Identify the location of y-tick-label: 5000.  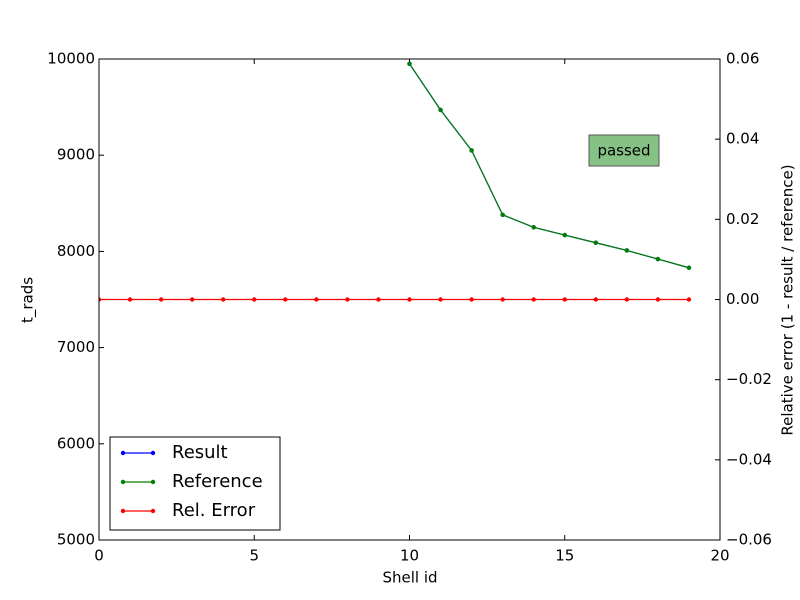
(76, 540).